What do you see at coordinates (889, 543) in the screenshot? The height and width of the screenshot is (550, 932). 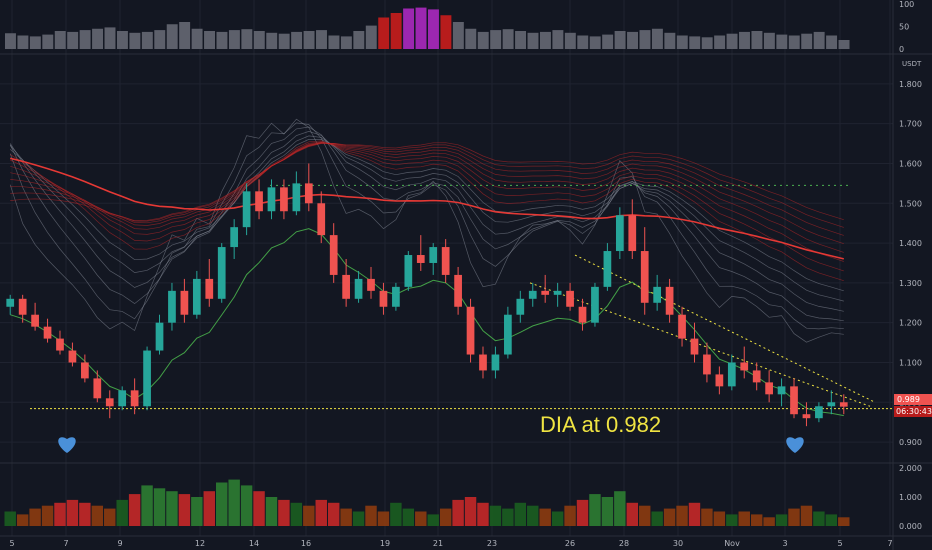 I see `time-tick-label: 7` at bounding box center [889, 543].